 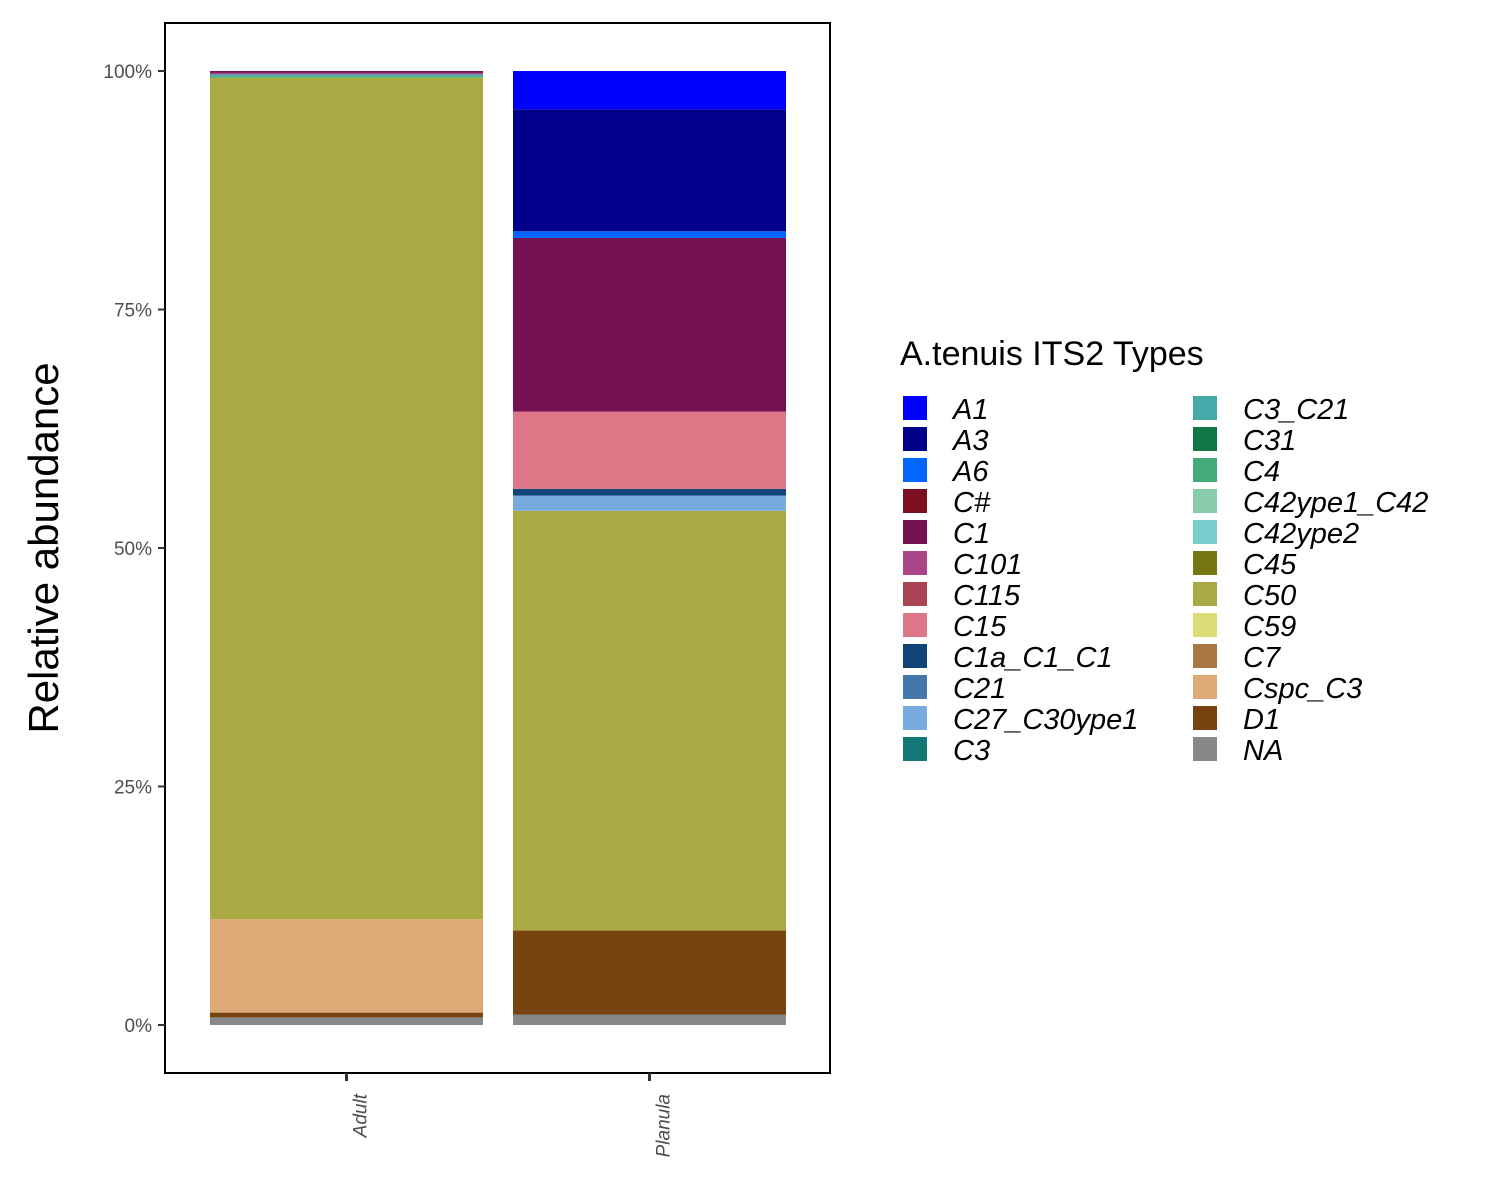 I want to click on bar-segment-a6-planula, so click(x=649, y=234).